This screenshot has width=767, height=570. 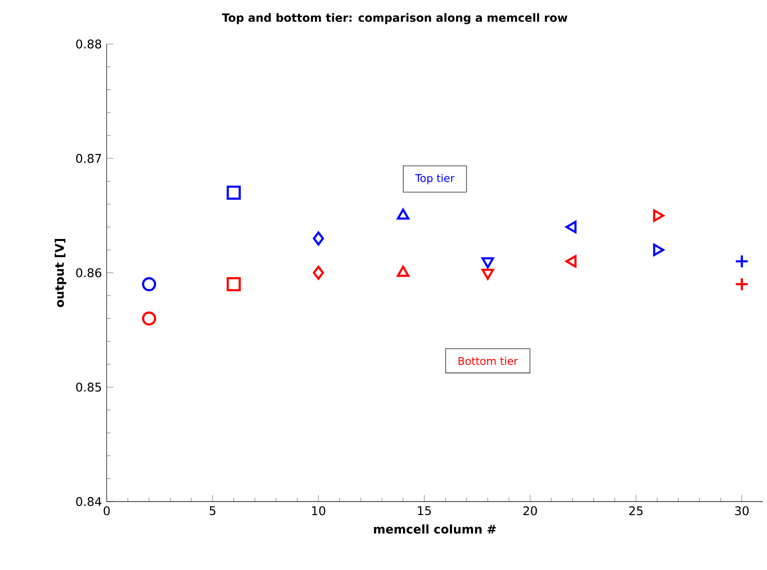 I want to click on x-tick-label: 30, so click(x=742, y=511).